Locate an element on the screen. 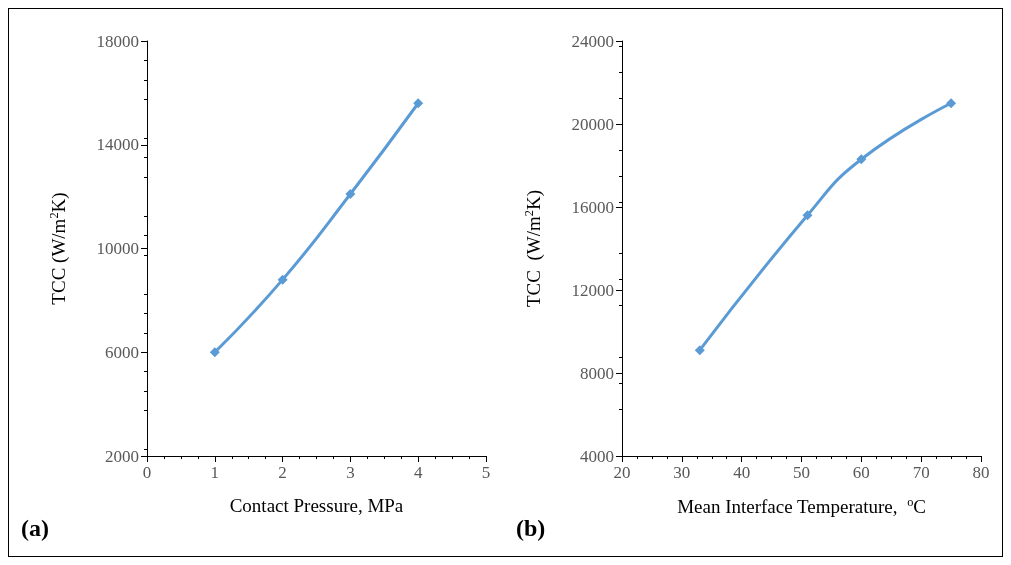 This screenshot has height=565, width=1011. x-tick-label: 60 is located at coordinates (861, 472).